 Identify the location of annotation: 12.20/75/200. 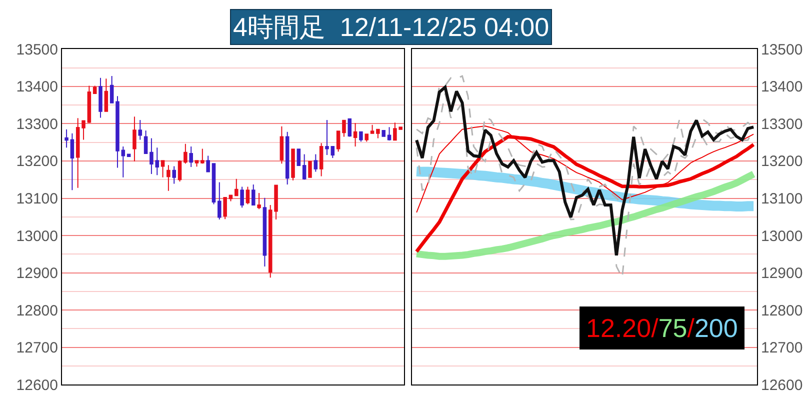
(662, 328).